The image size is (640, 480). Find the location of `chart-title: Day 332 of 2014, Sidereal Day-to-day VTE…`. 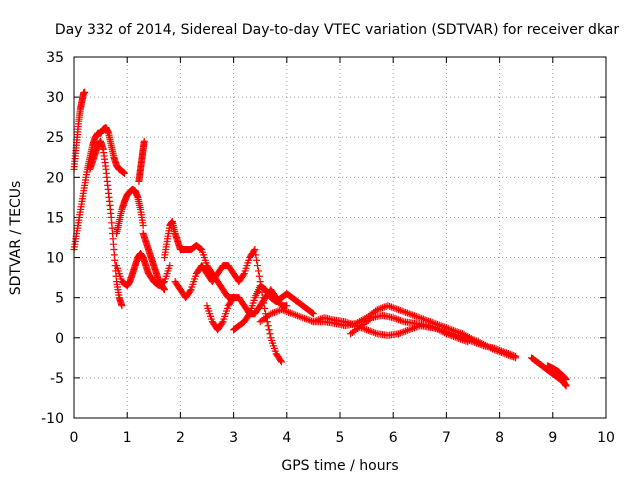

chart-title: Day 332 of 2014, Sidereal Day-to-day VTE… is located at coordinates (337, 30).